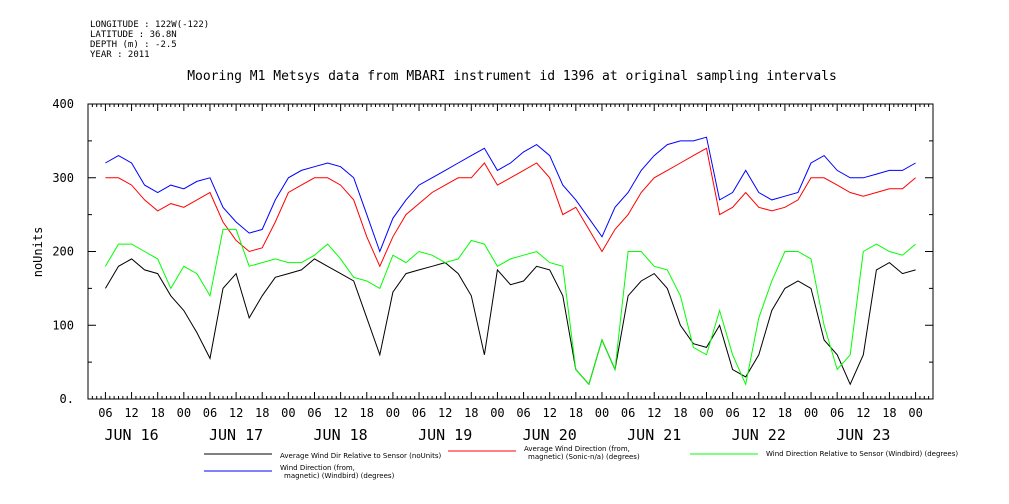 The image size is (1009, 504). I want to click on longitude-text: LONGITUDE : 122W(-122), so click(150, 25).